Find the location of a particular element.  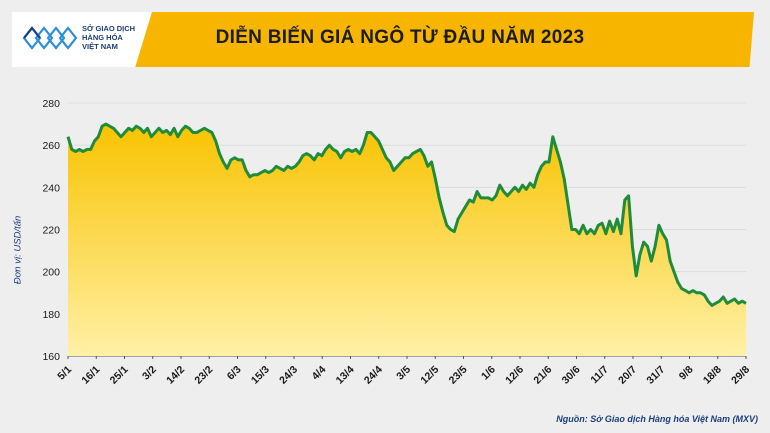

x-tick-label-12: 3/5 is located at coordinates (403, 373).